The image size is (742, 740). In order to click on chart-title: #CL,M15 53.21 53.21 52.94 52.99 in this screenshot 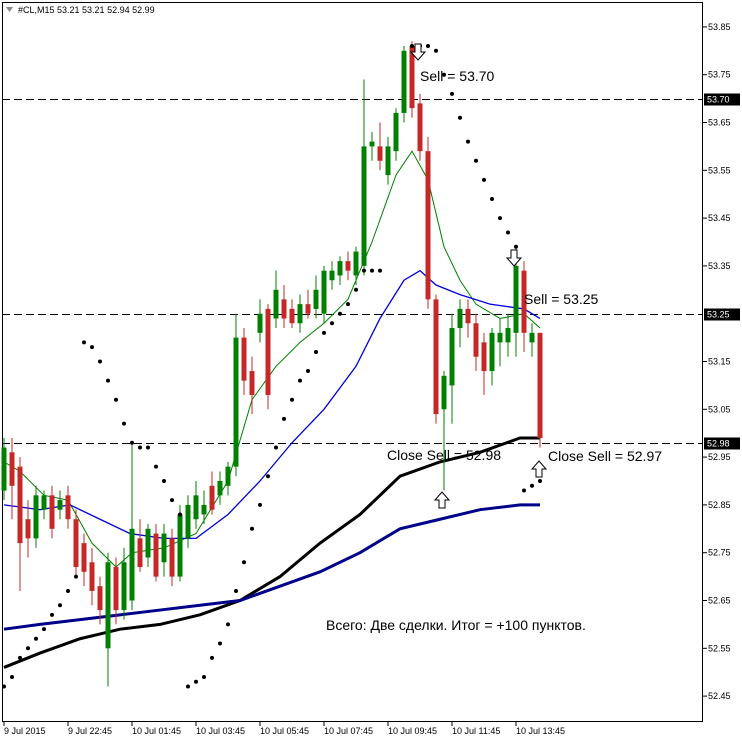, I will do `click(86, 10)`.